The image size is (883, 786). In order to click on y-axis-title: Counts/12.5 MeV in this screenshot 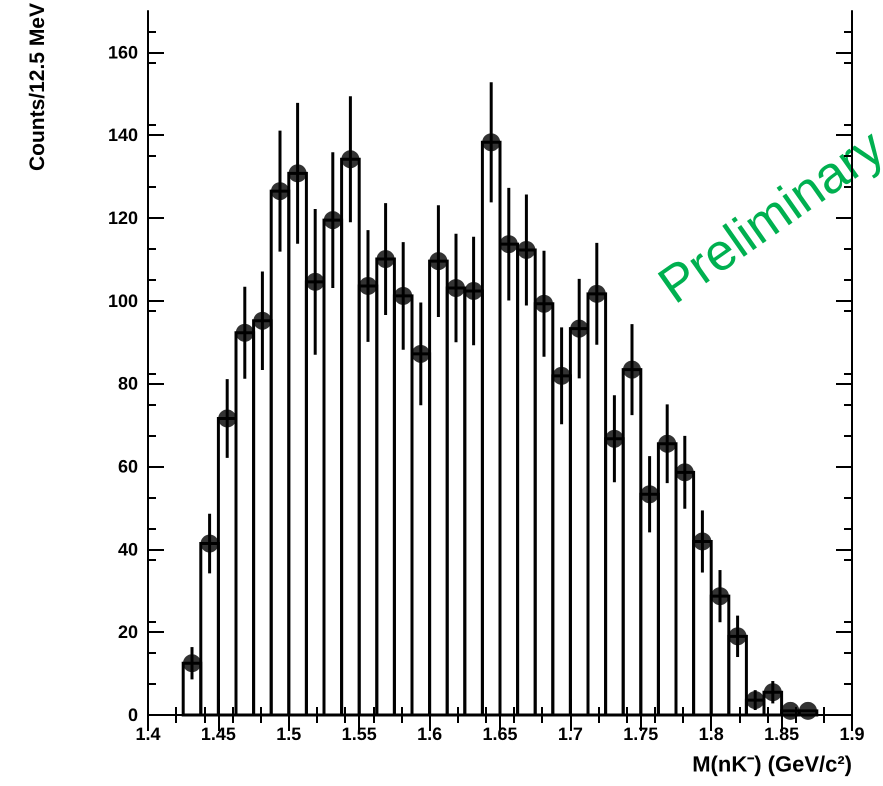, I will do `click(37, 87)`.